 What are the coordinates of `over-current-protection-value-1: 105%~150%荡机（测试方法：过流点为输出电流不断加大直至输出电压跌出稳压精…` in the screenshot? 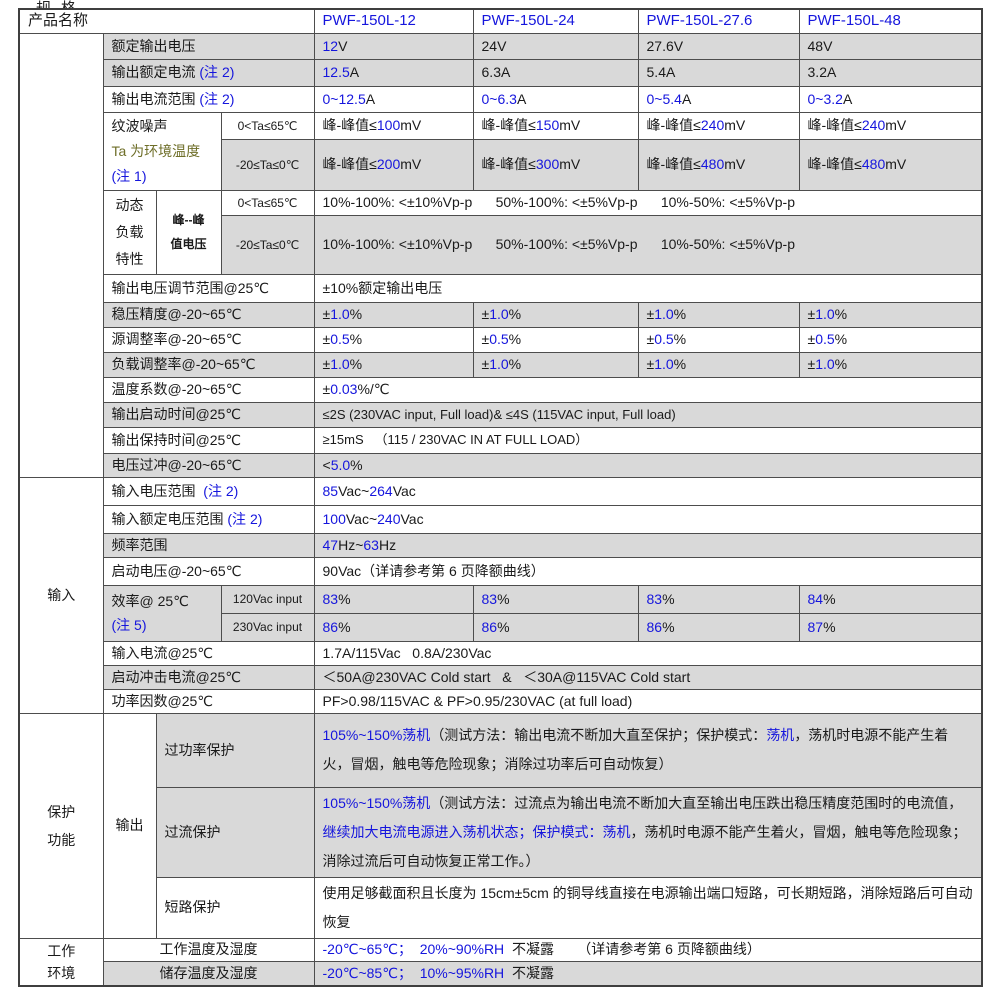 It's located at (648, 832).